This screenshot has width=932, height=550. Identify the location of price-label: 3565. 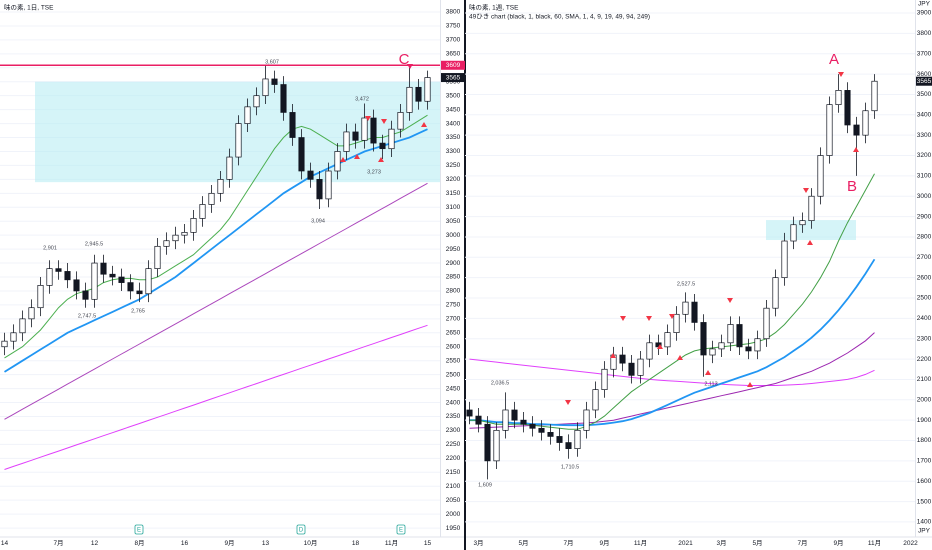
(453, 77).